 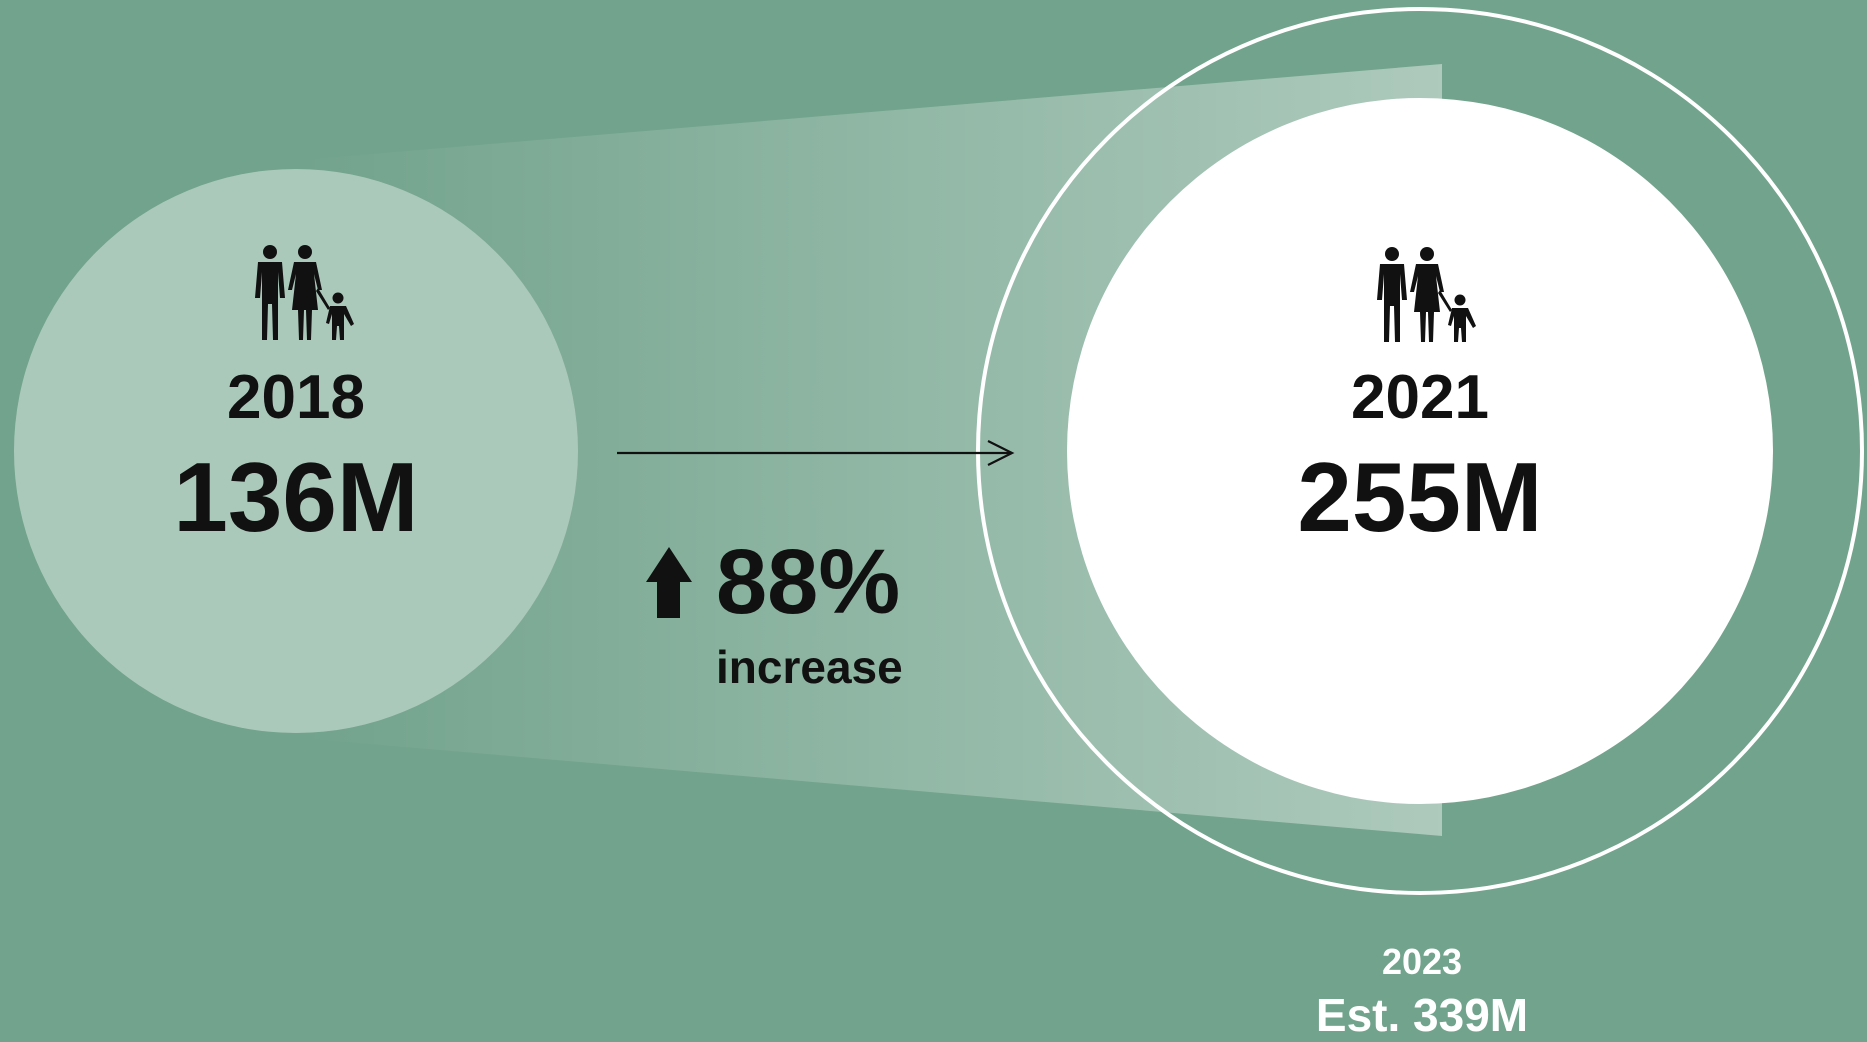 What do you see at coordinates (296, 397) in the screenshot?
I see `year-2018-label: 2018` at bounding box center [296, 397].